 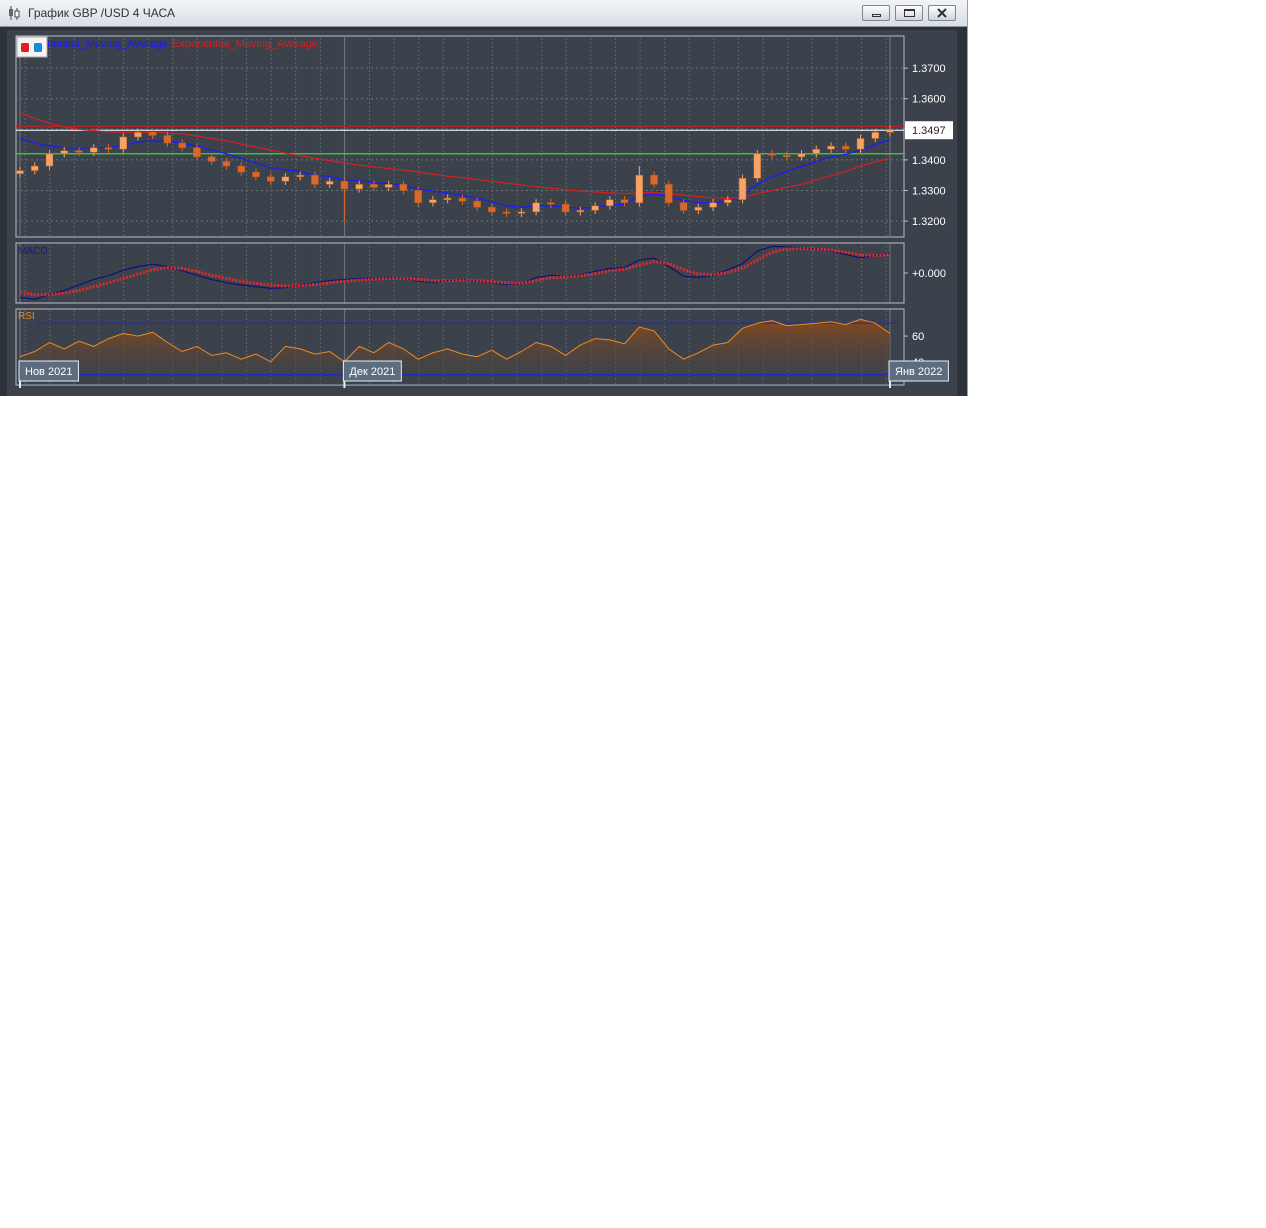 I want to click on panel-frame, so click(x=460, y=136).